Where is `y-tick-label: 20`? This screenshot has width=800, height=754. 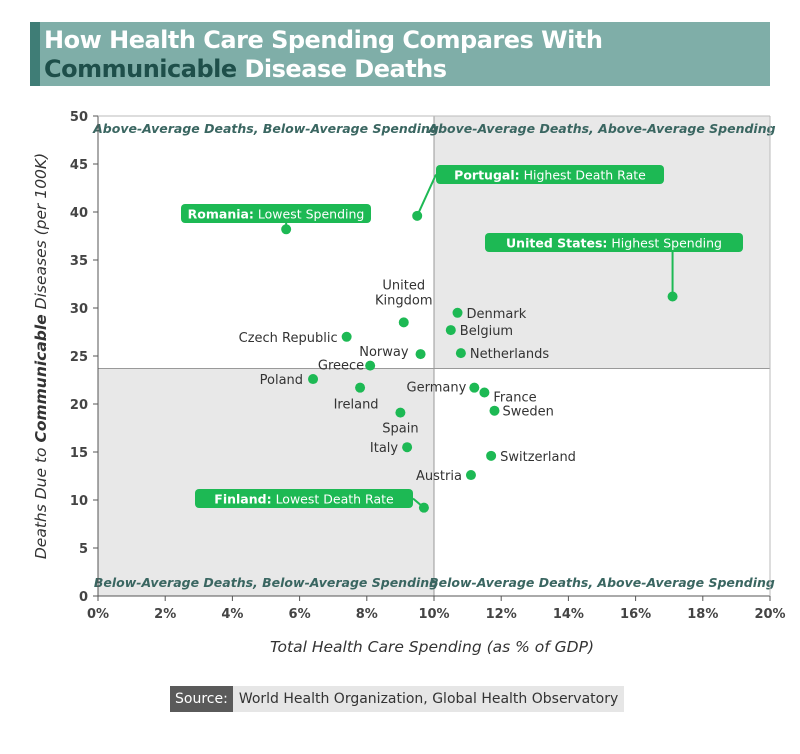
y-tick-label: 20 is located at coordinates (79, 405).